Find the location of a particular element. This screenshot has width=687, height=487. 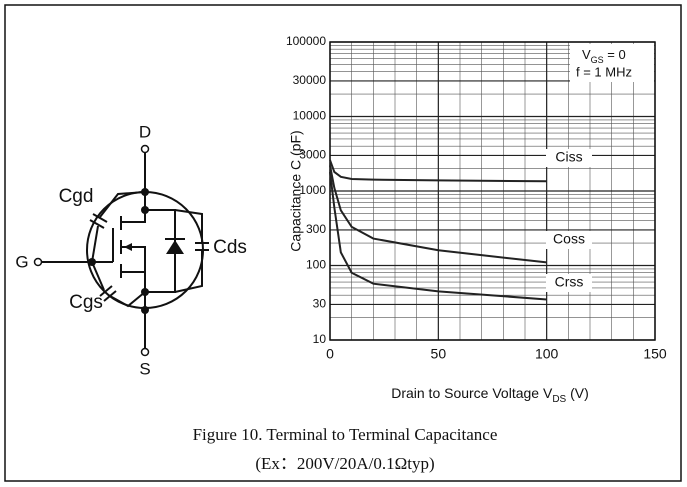

annotation-main: V is located at coordinates (586, 54).